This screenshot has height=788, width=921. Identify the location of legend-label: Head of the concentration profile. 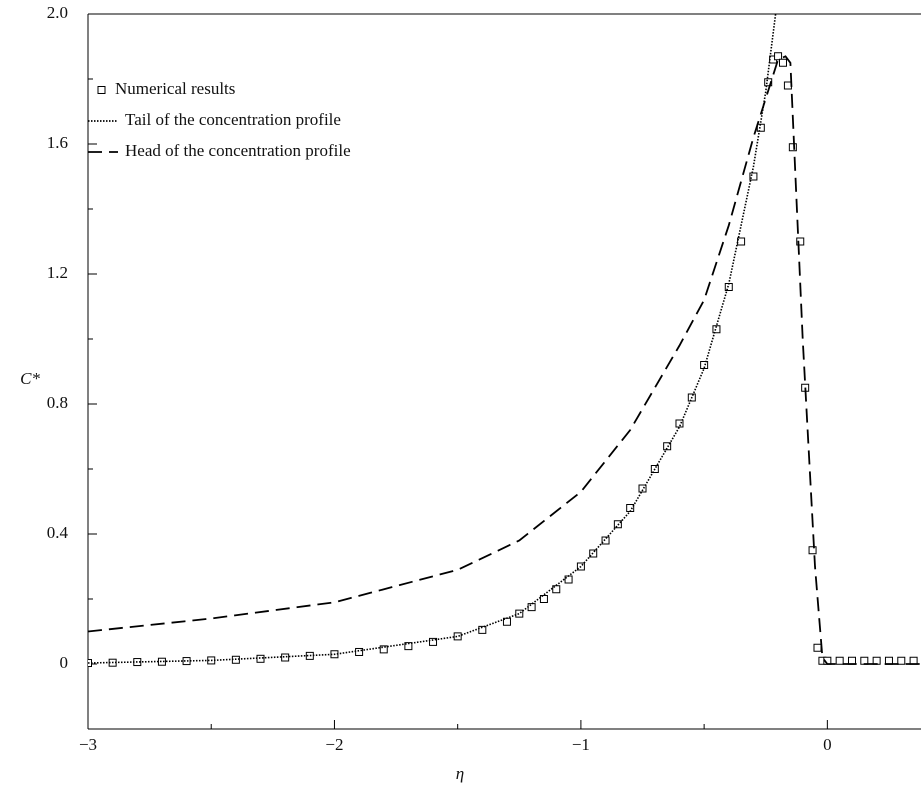
(238, 150).